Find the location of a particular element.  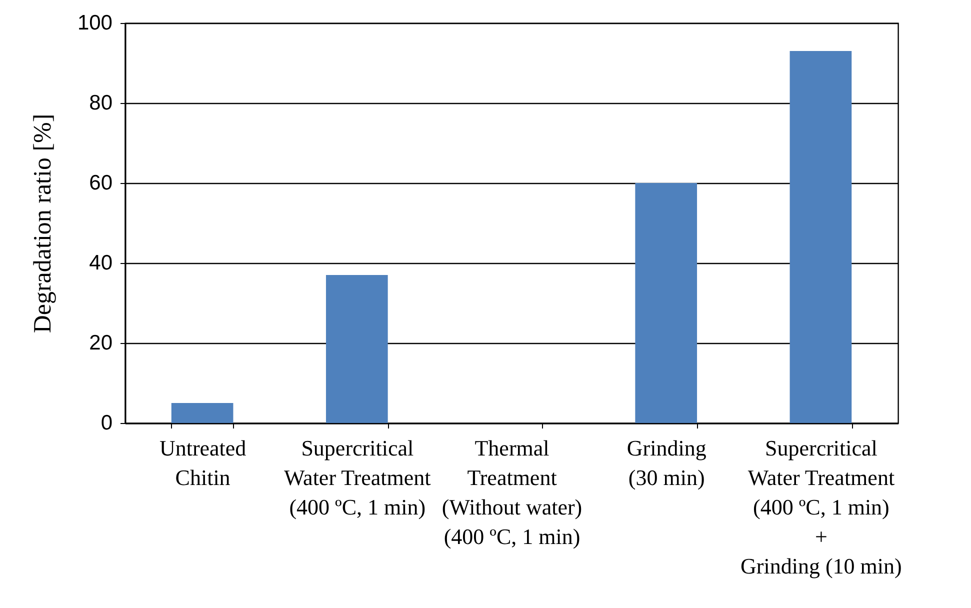

y-tick-label: 20 is located at coordinates (100, 343).